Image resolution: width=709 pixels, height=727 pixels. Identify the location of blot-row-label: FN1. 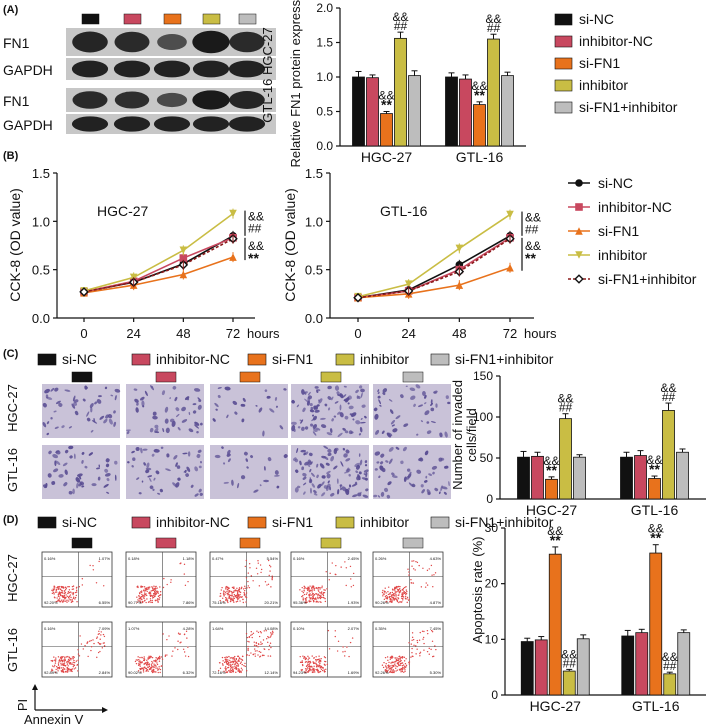
(16, 43).